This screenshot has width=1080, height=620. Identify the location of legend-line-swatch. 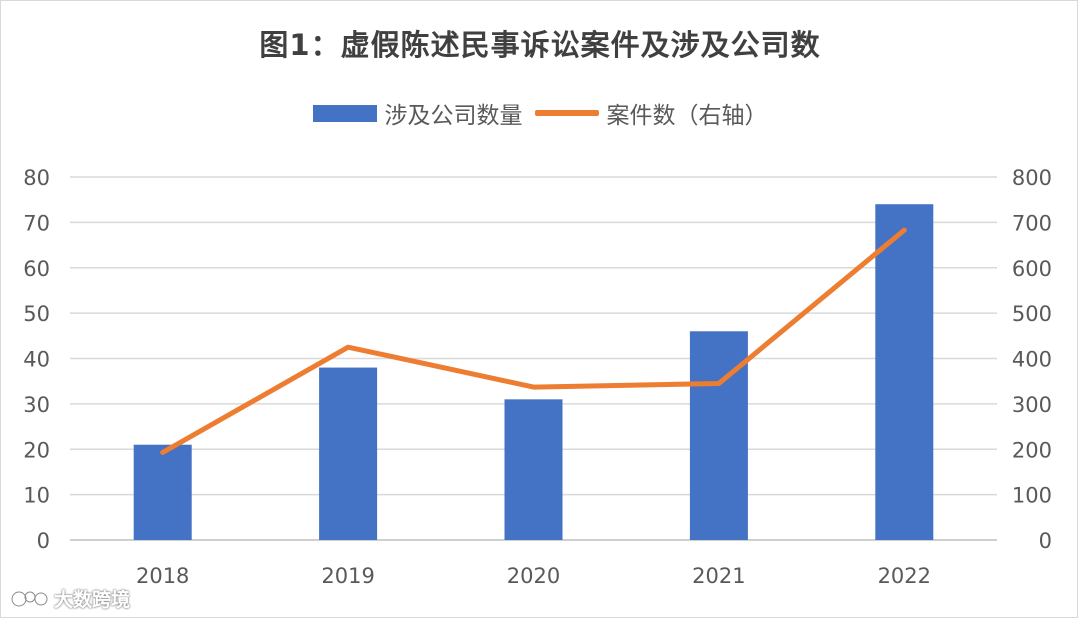
(566, 113).